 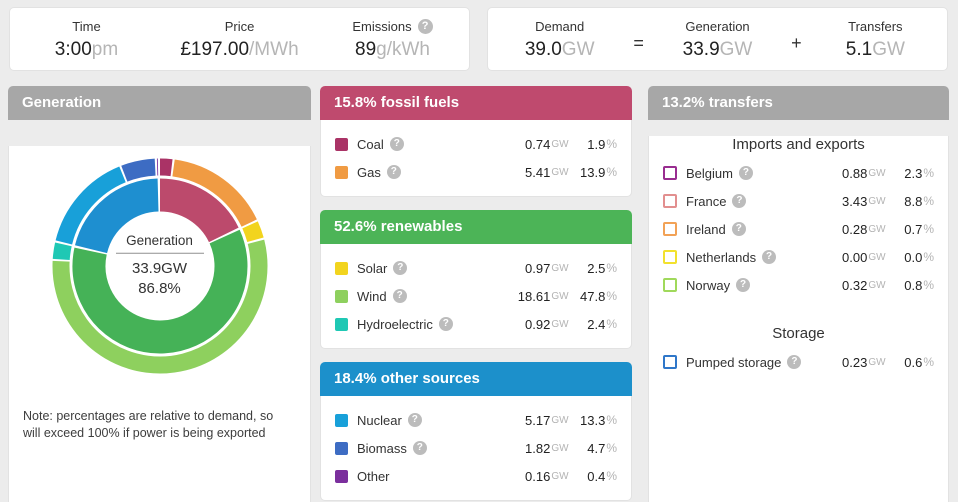 What do you see at coordinates (706, 229) in the screenshot?
I see `ireland-label: Ireland` at bounding box center [706, 229].